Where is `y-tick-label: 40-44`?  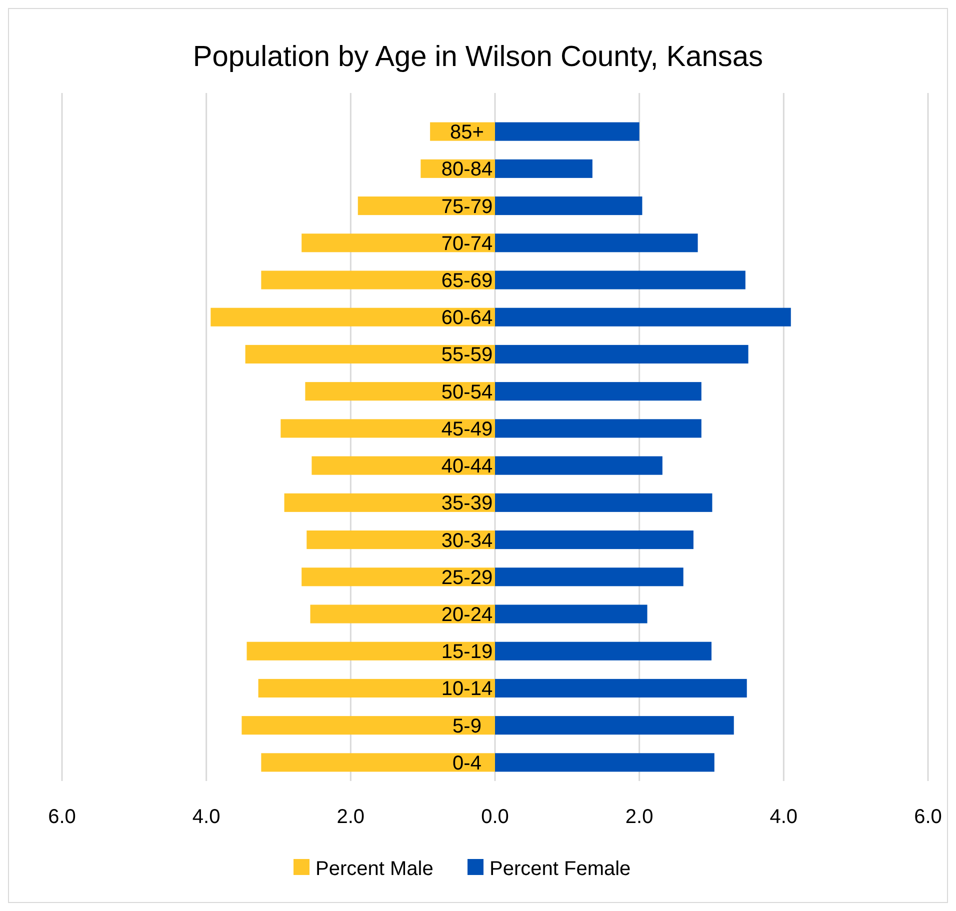 y-tick-label: 40-44 is located at coordinates (467, 467).